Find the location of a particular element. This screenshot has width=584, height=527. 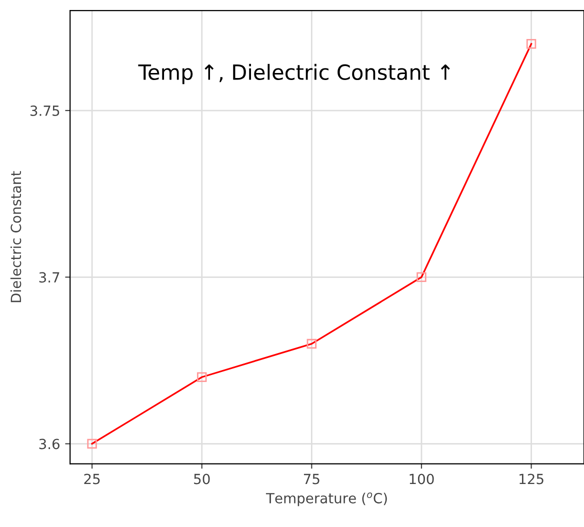

y-axis-title: Dielectric Constant is located at coordinates (16, 236).